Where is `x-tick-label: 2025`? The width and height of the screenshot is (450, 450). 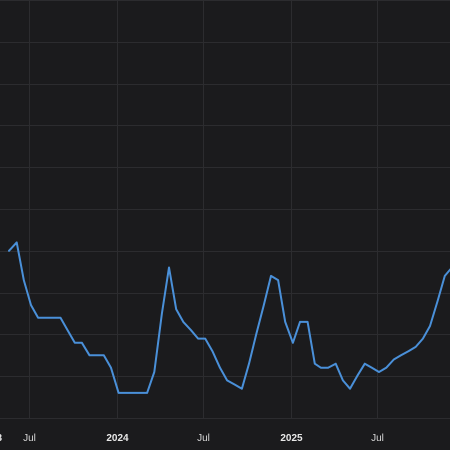 x-tick-label: 2025 is located at coordinates (291, 438).